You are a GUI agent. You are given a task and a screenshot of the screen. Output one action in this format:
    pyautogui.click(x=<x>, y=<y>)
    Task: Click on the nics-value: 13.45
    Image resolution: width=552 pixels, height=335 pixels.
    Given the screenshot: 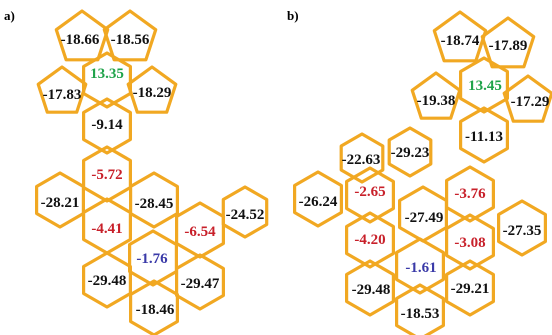 What is the action you would take?
    pyautogui.click(x=485, y=86)
    